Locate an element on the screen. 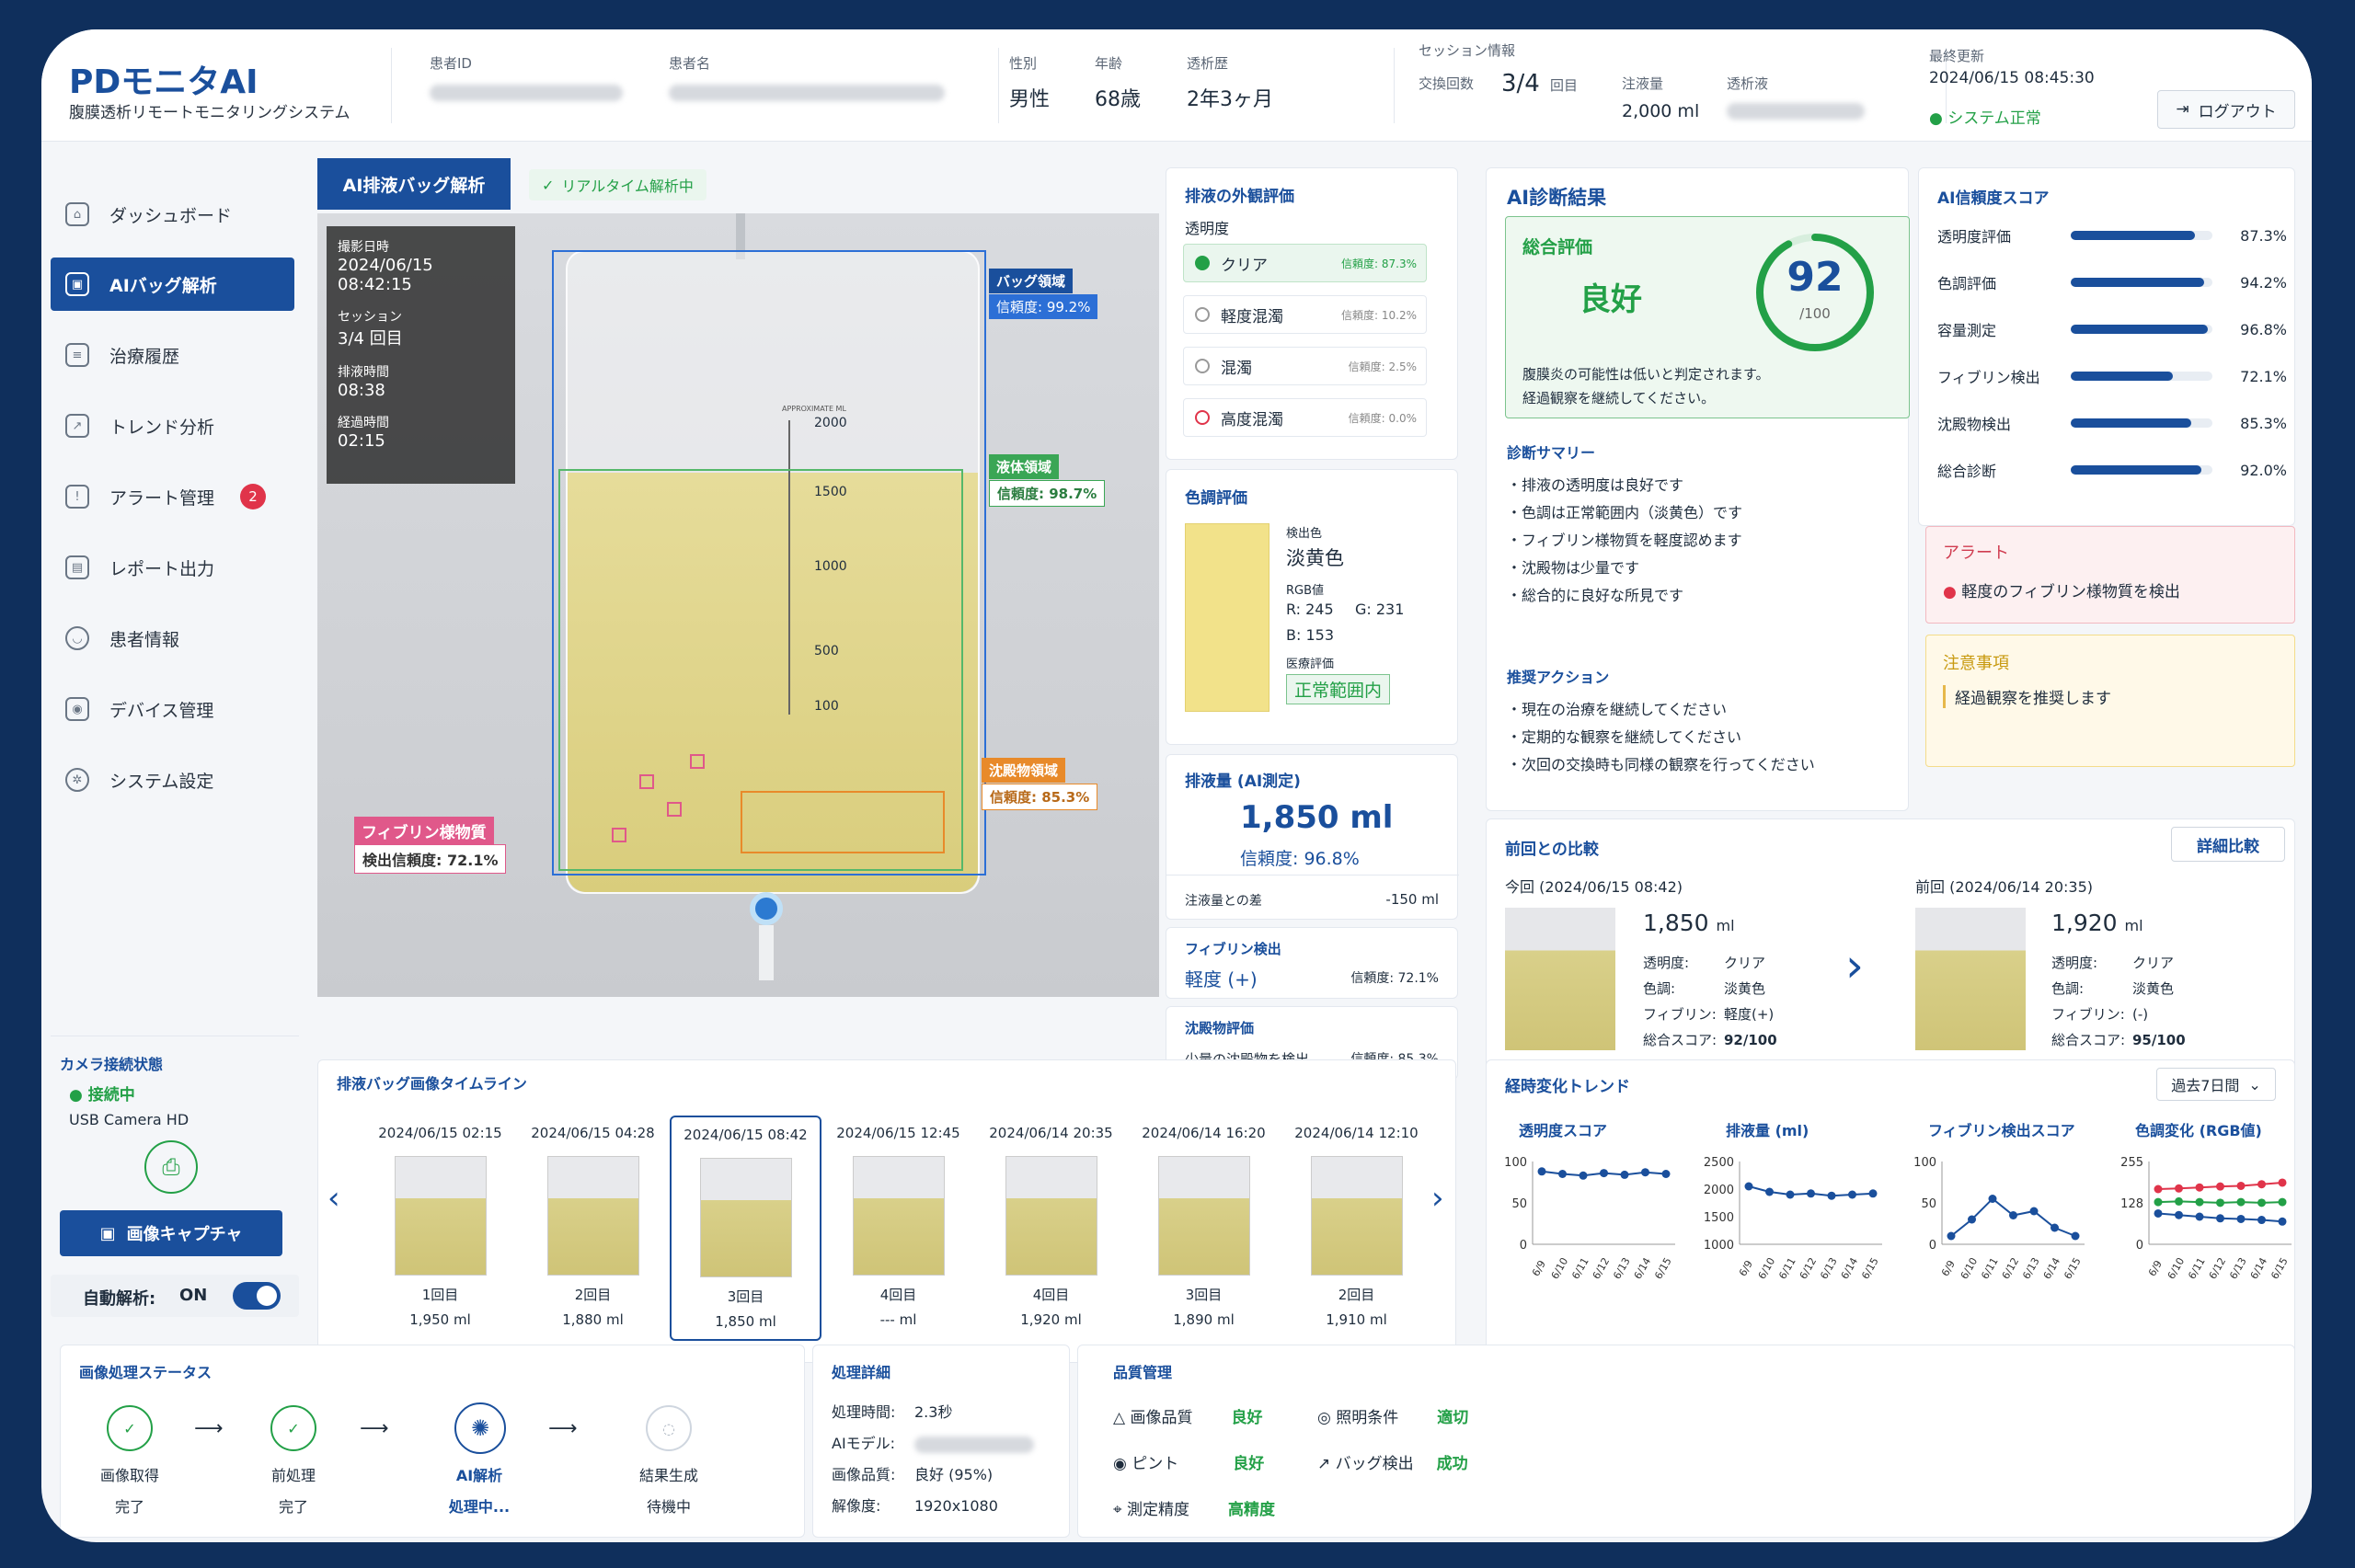  tab-ai-bag-analysis: AI排液バッグ解析 is located at coordinates (414, 184).